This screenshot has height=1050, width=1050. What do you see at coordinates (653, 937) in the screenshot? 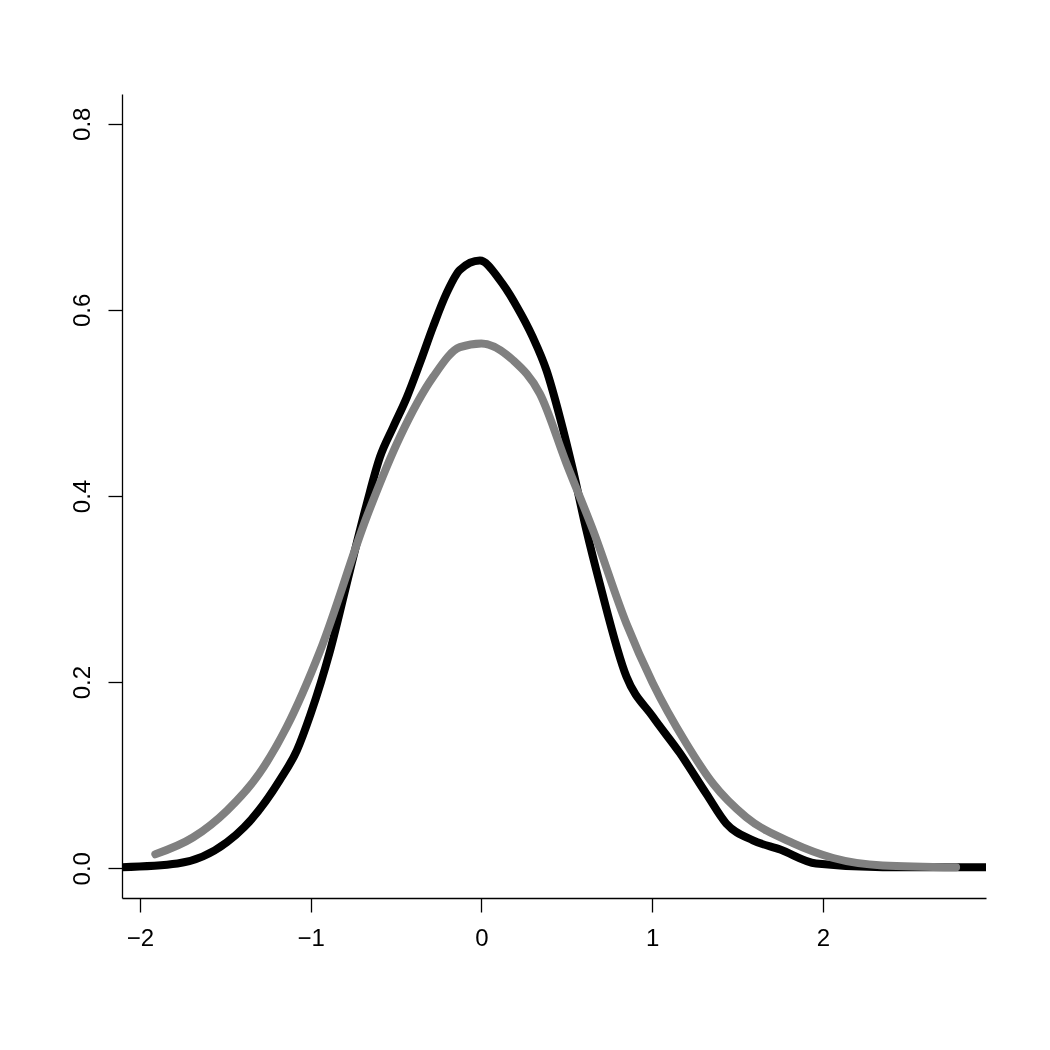
I see `x-tick-label: 1` at bounding box center [653, 937].